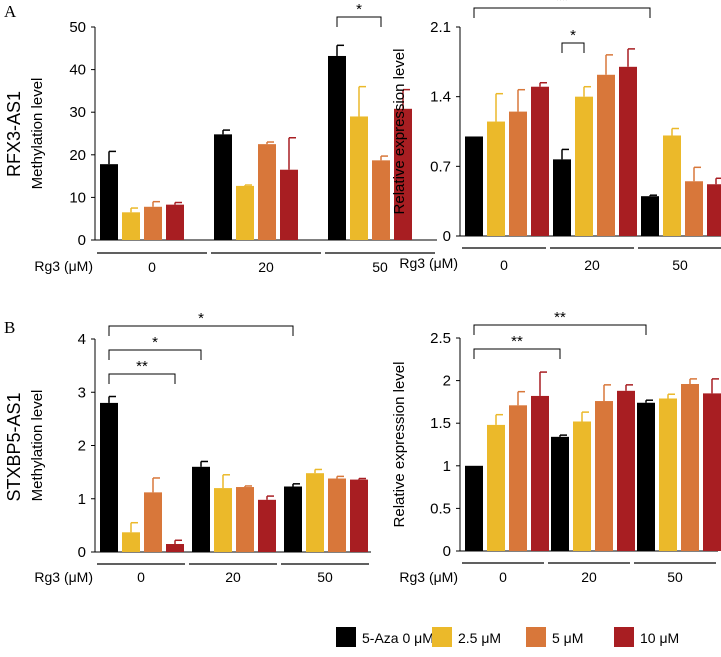 This screenshot has height=657, width=721. What do you see at coordinates (659, 638) in the screenshot?
I see `legend-label: 10 μM` at bounding box center [659, 638].